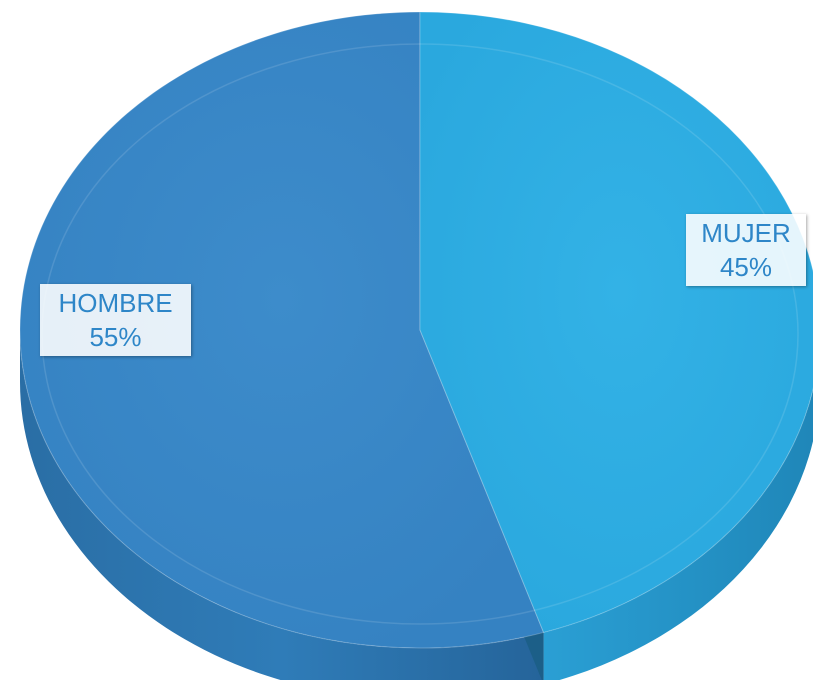  What do you see at coordinates (115, 303) in the screenshot?
I see `data-label-hombre-name: HOMBRE` at bounding box center [115, 303].